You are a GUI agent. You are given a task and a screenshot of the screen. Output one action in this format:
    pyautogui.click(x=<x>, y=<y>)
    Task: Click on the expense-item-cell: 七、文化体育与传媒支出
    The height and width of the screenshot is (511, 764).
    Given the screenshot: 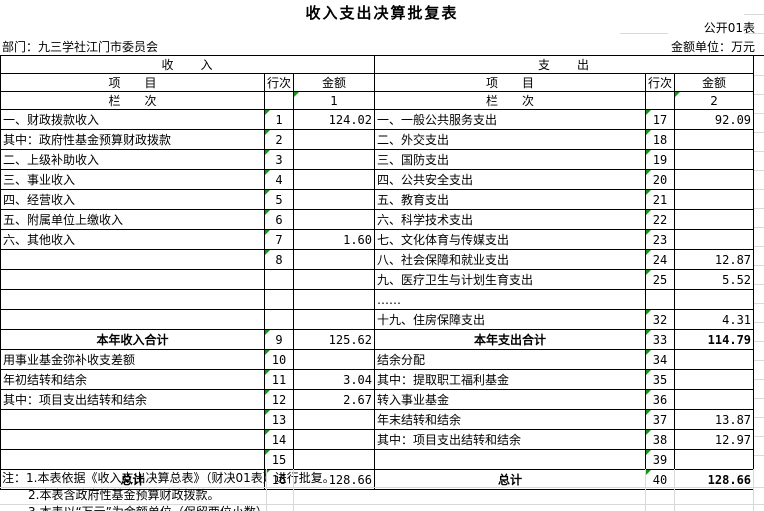 What is the action you would take?
    pyautogui.click(x=510, y=239)
    